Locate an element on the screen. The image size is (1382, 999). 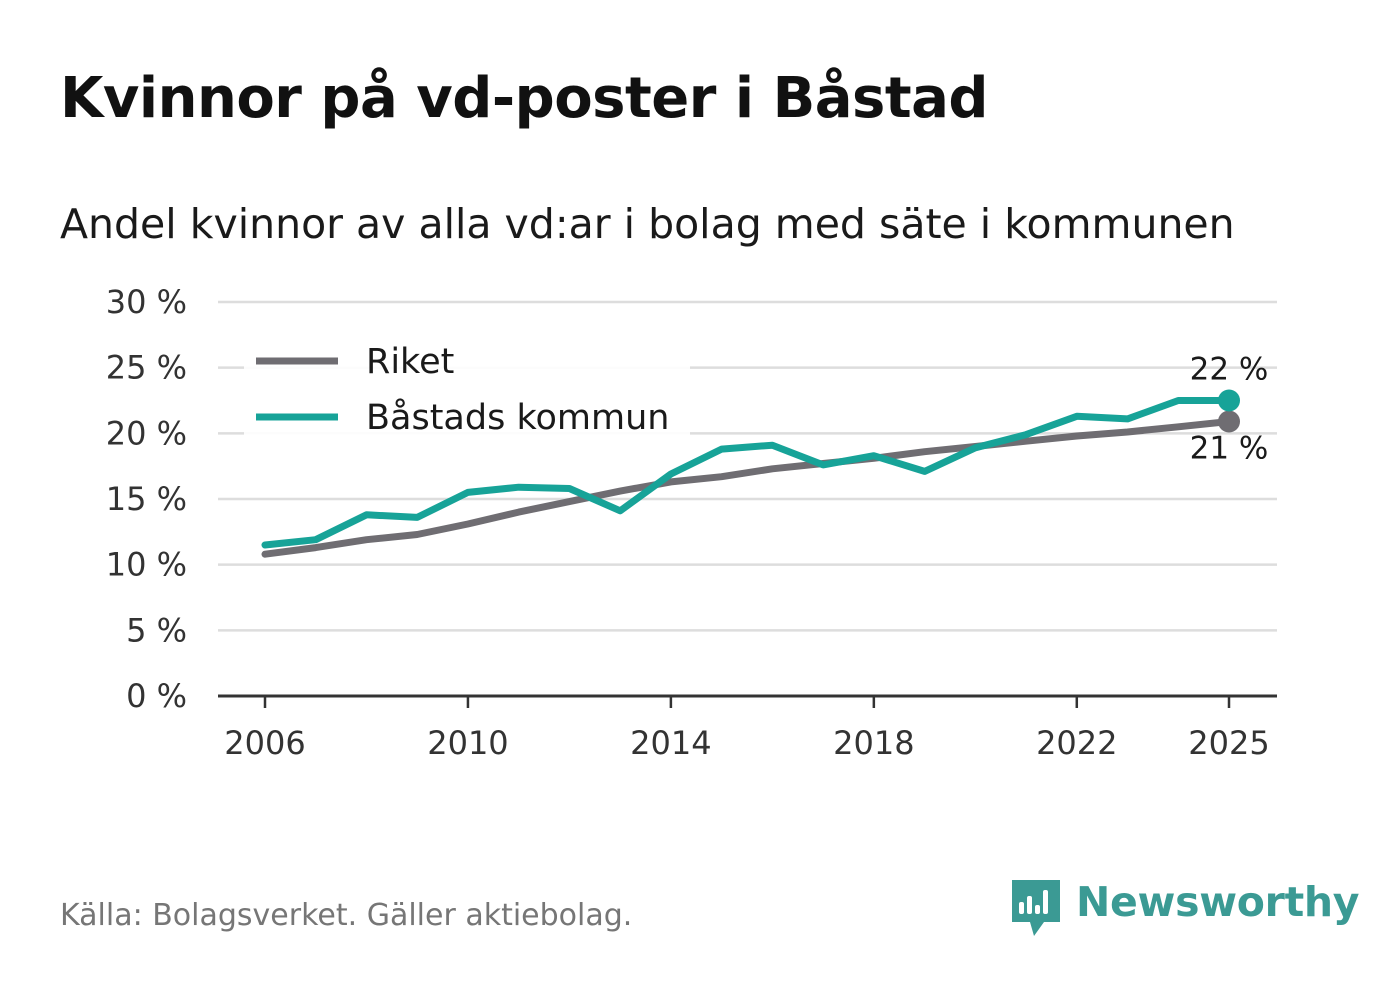
x-axis-ticks: 2006 2010 2014 2018 2022 2025 is located at coordinates (747, 729).